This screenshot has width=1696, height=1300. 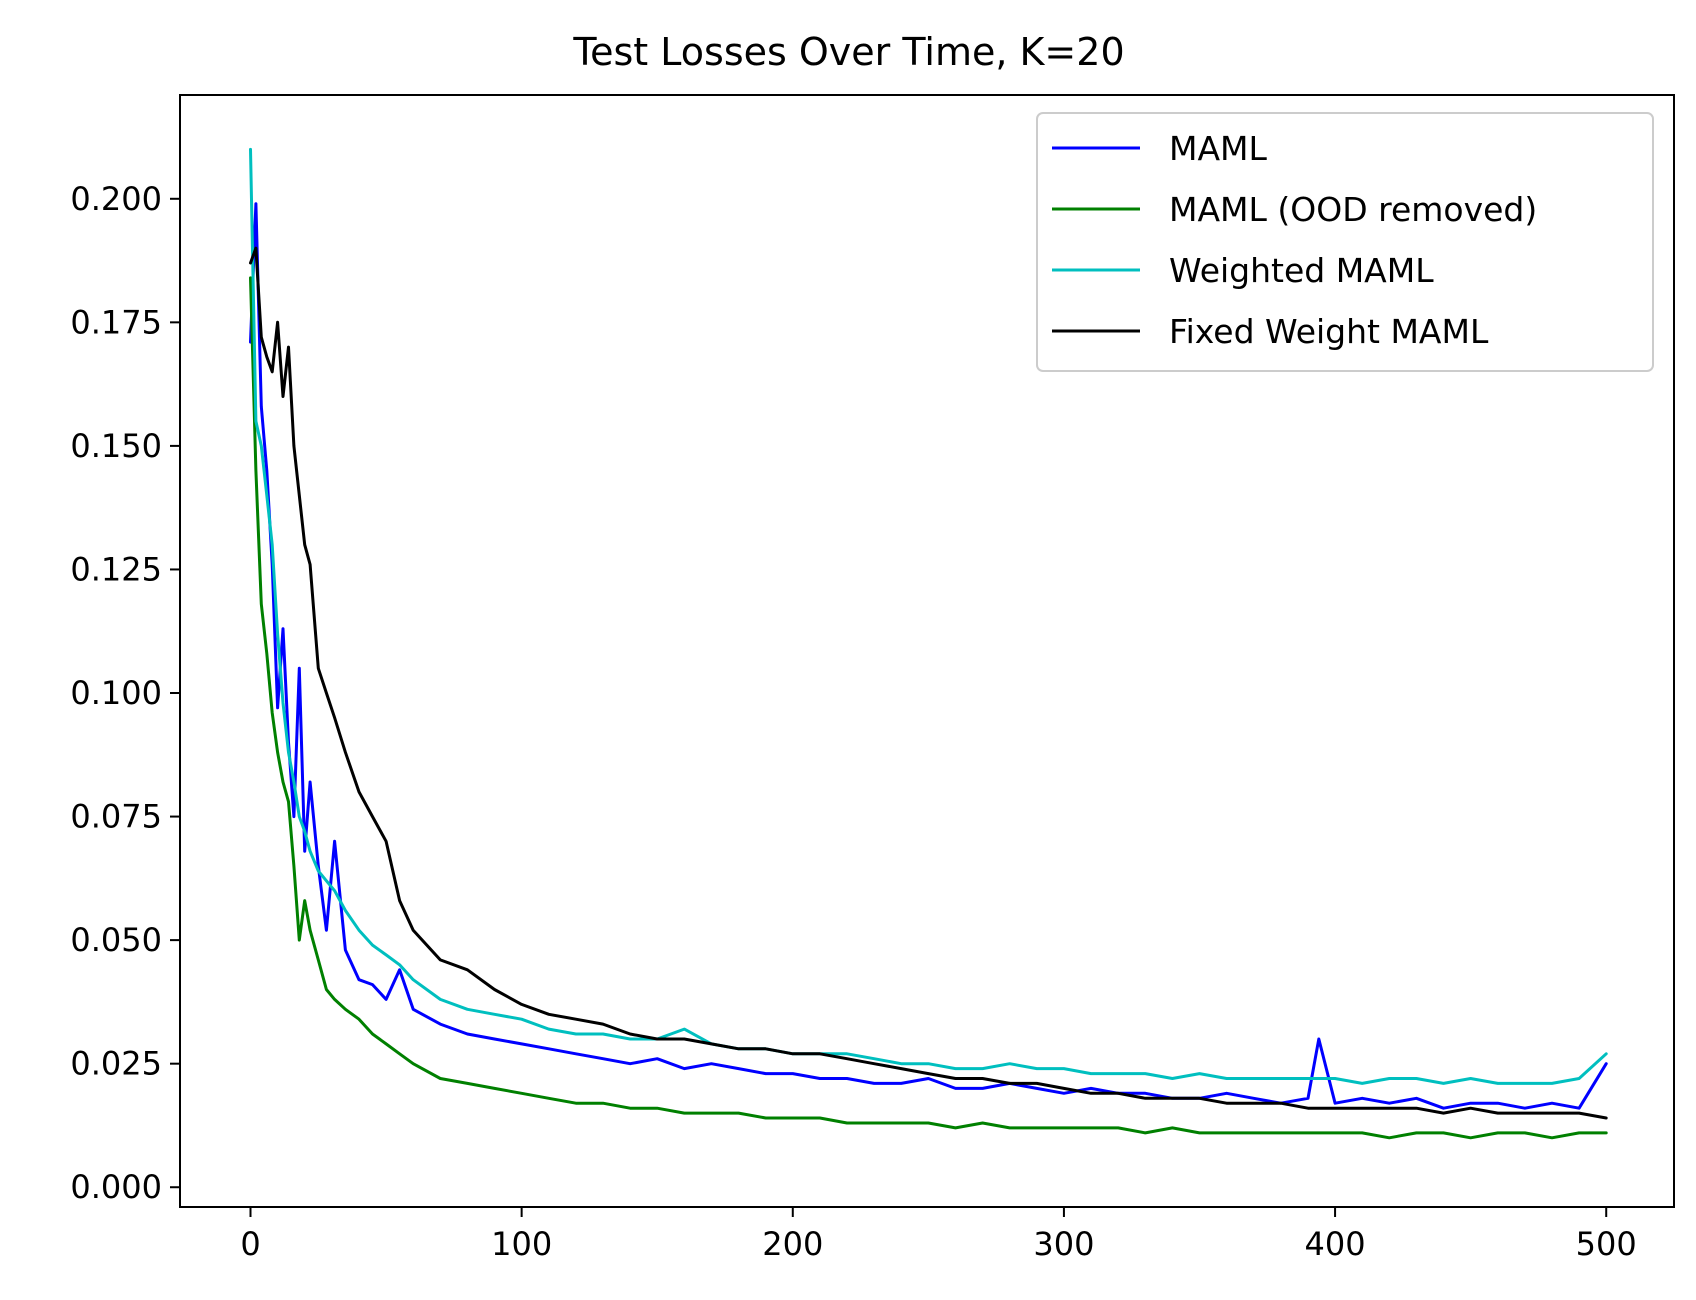 I want to click on y-tick-label: 0.150, so click(x=116, y=446).